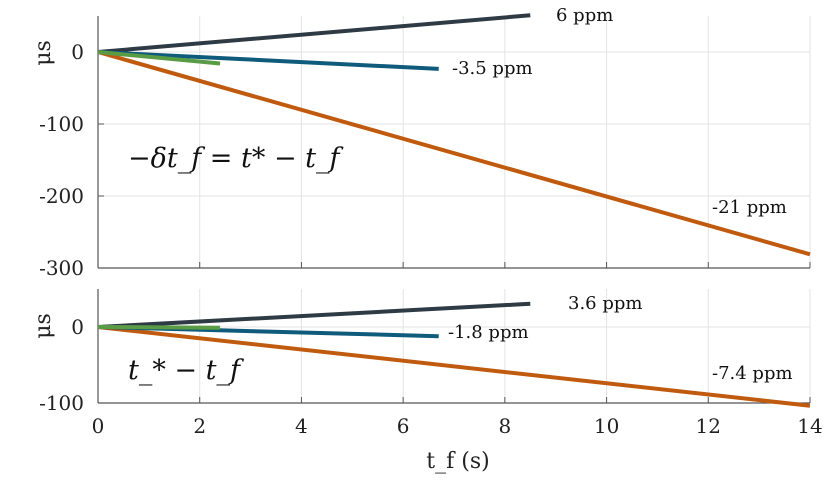 This screenshot has width=830, height=481. What do you see at coordinates (235, 158) in the screenshot?
I see `top-equation: −δt_f = t* − t_f` at bounding box center [235, 158].